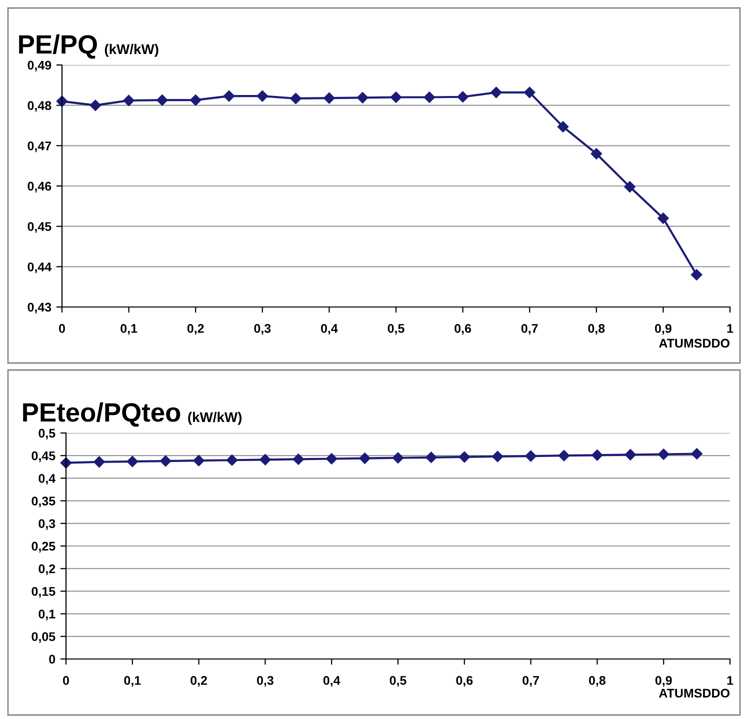  What do you see at coordinates (40, 308) in the screenshot?
I see `y-tick-label: 0,43` at bounding box center [40, 308].